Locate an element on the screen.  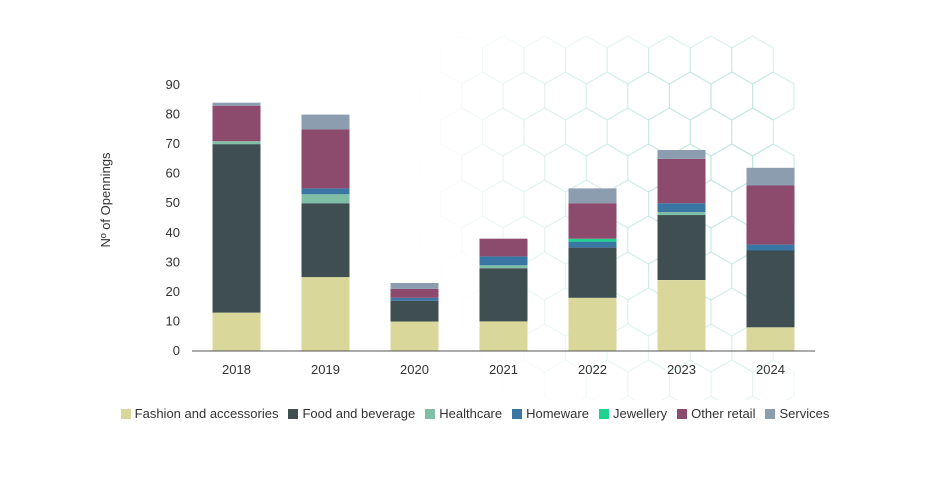
legend-entry: Other retail is located at coordinates (716, 413).